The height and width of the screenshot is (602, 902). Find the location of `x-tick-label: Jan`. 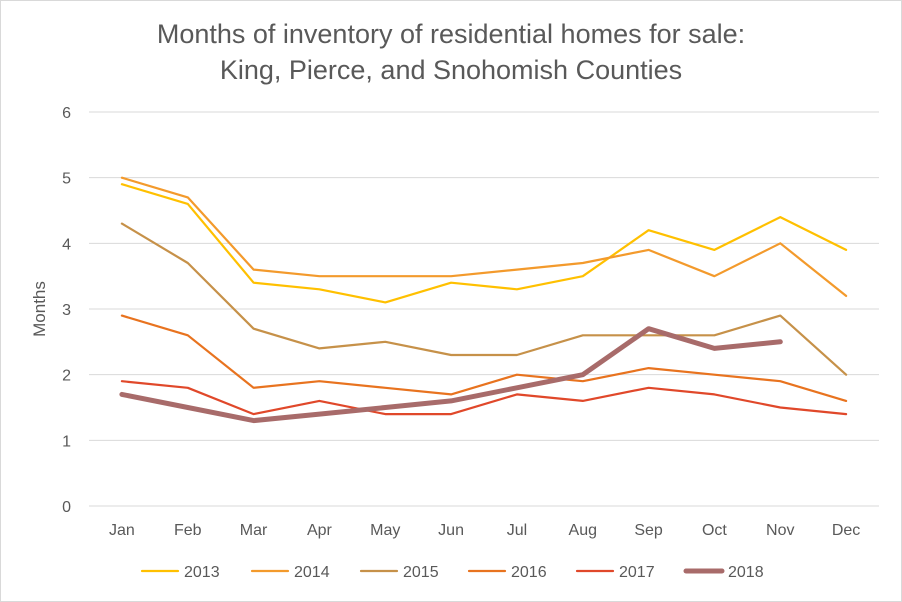

x-tick-label: Jan is located at coordinates (122, 530).